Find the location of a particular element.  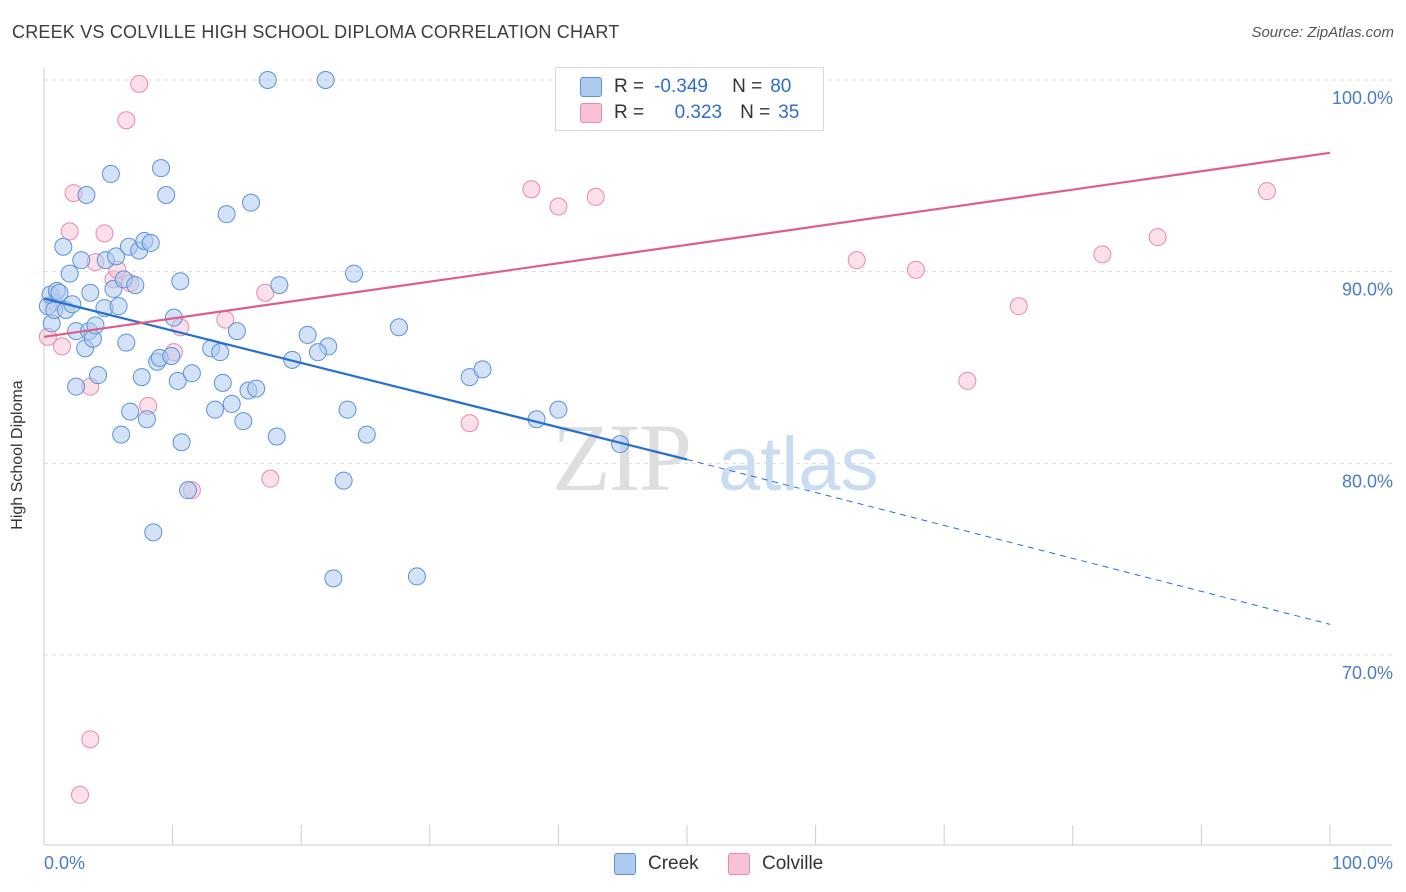

legend-item-creek: Creek is located at coordinates (656, 864).